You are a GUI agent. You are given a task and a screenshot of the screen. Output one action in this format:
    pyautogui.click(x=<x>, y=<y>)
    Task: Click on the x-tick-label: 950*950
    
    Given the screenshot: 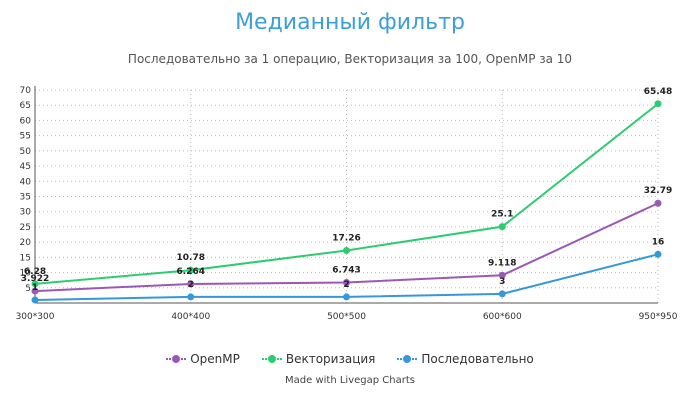 What is the action you would take?
    pyautogui.click(x=658, y=317)
    